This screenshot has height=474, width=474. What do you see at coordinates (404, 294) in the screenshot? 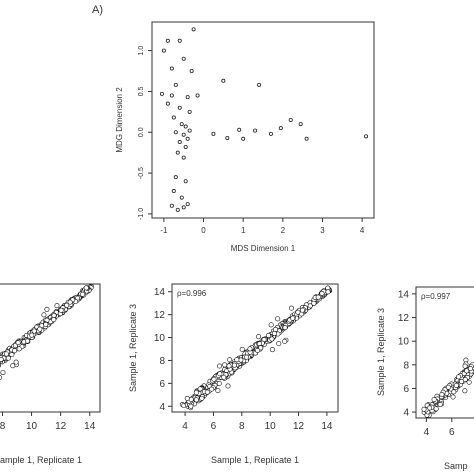
I see `right-y-tick-label: 14` at bounding box center [404, 294].